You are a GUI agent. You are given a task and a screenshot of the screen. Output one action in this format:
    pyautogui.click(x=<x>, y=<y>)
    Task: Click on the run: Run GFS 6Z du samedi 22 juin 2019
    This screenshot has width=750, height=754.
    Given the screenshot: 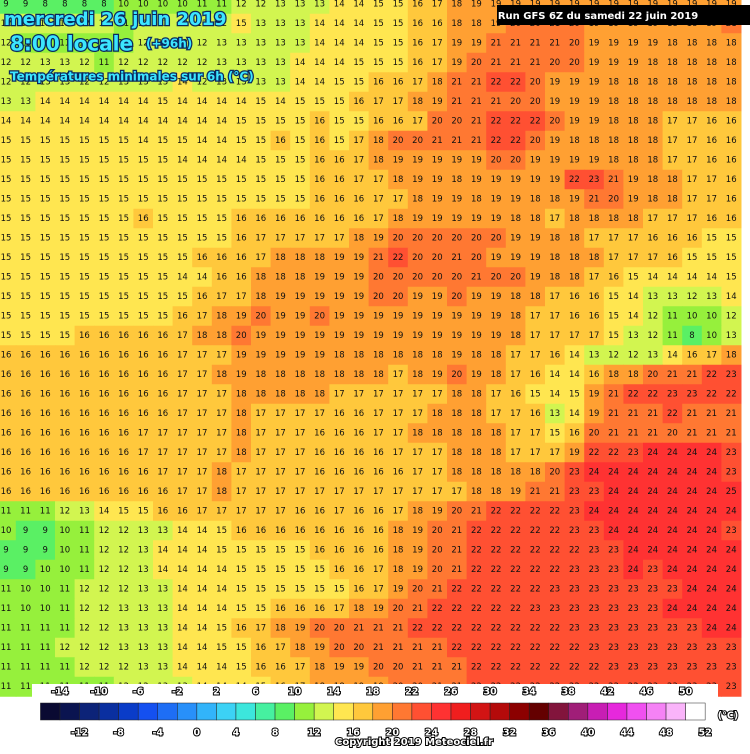 What is the action you would take?
    pyautogui.click(x=598, y=16)
    